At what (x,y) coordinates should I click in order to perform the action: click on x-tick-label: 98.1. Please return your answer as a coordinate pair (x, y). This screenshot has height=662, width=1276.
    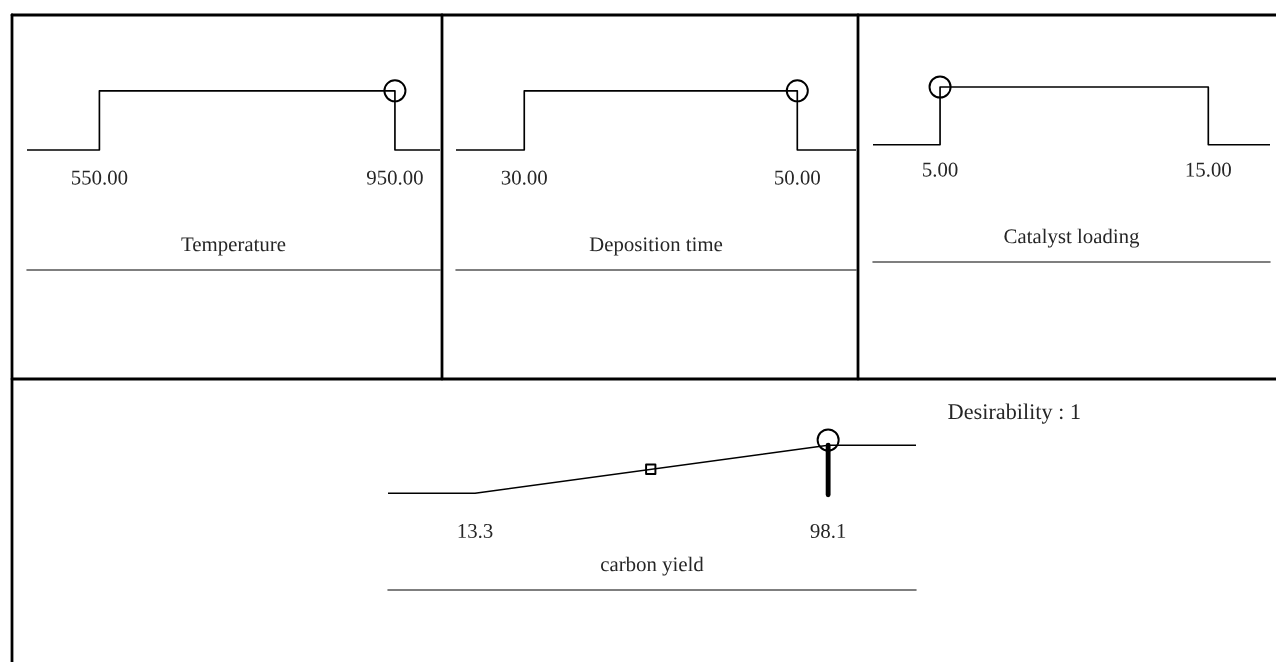
    Looking at the image, I should click on (828, 531).